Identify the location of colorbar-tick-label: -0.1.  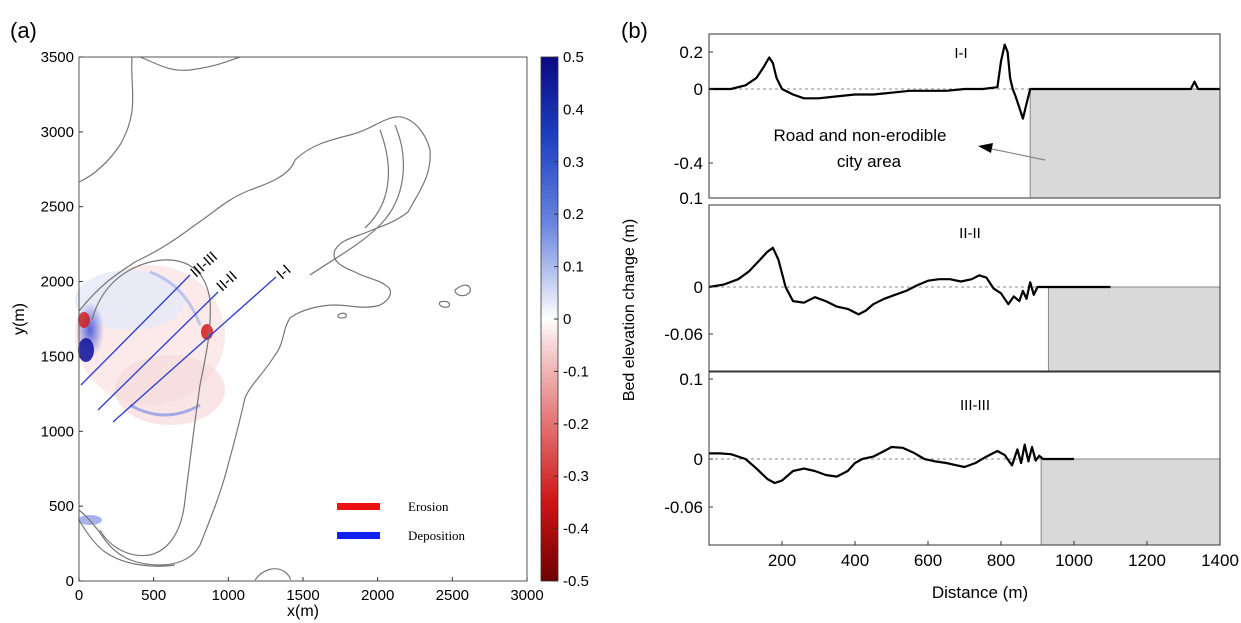
(576, 371).